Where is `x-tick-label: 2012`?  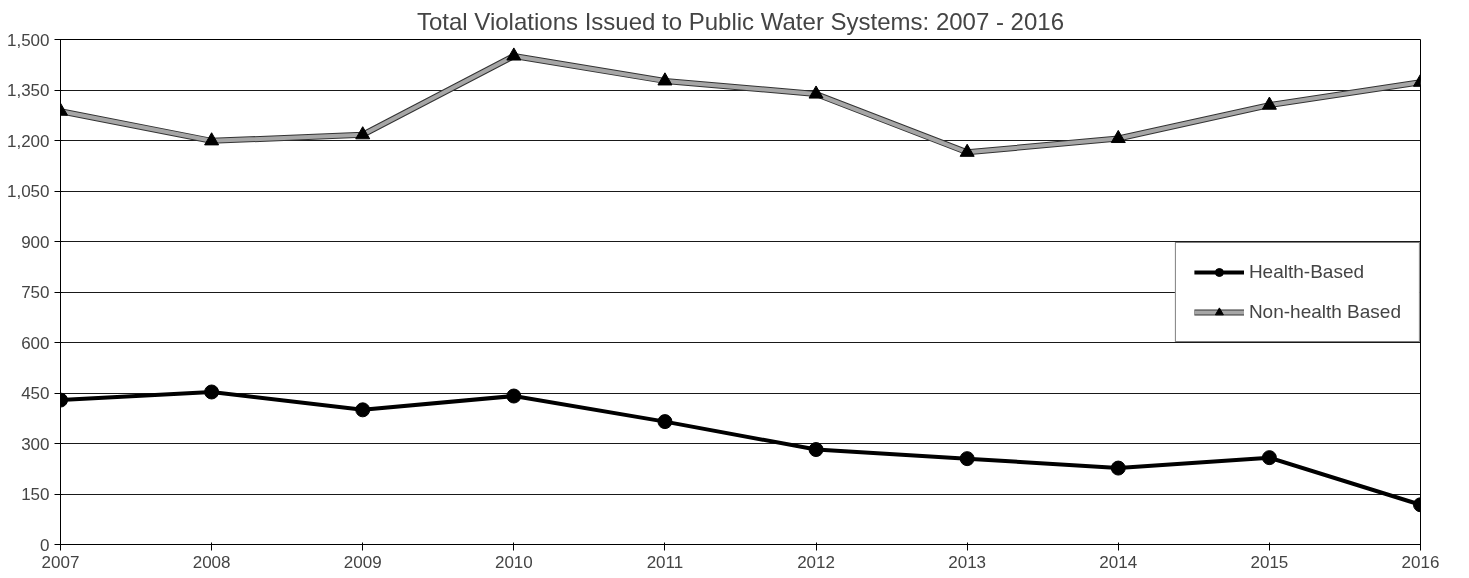 x-tick-label: 2012 is located at coordinates (816, 562).